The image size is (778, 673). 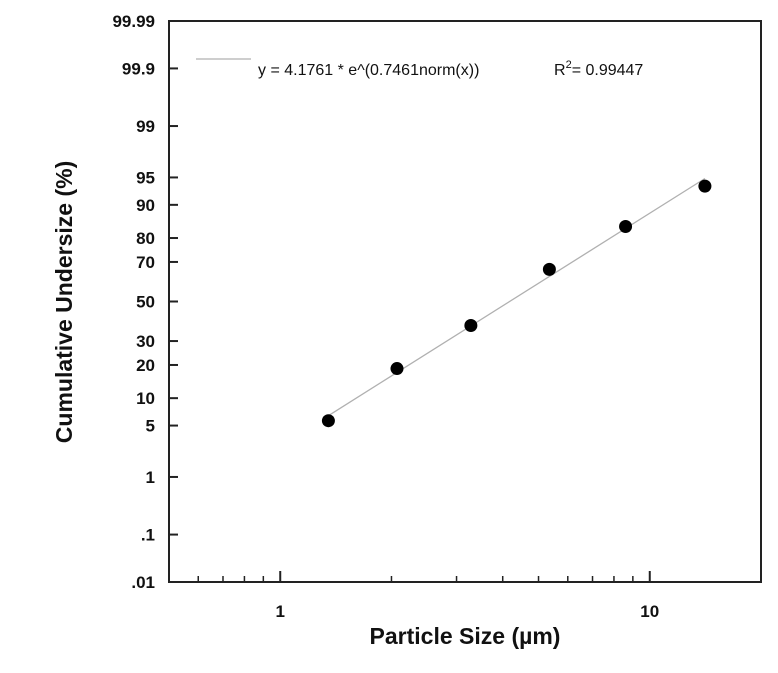 What do you see at coordinates (145, 398) in the screenshot?
I see `y-tick-label: 10` at bounding box center [145, 398].